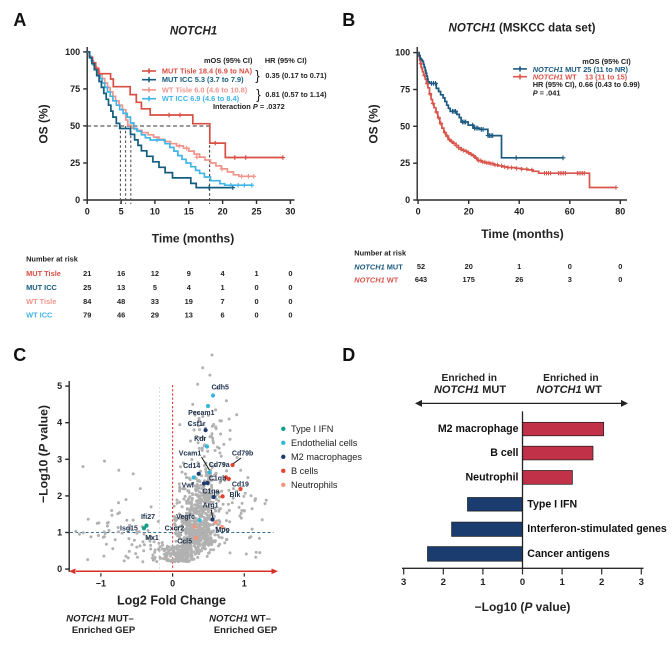  I want to click on svg-text: MUT Tisle, so click(43, 273).